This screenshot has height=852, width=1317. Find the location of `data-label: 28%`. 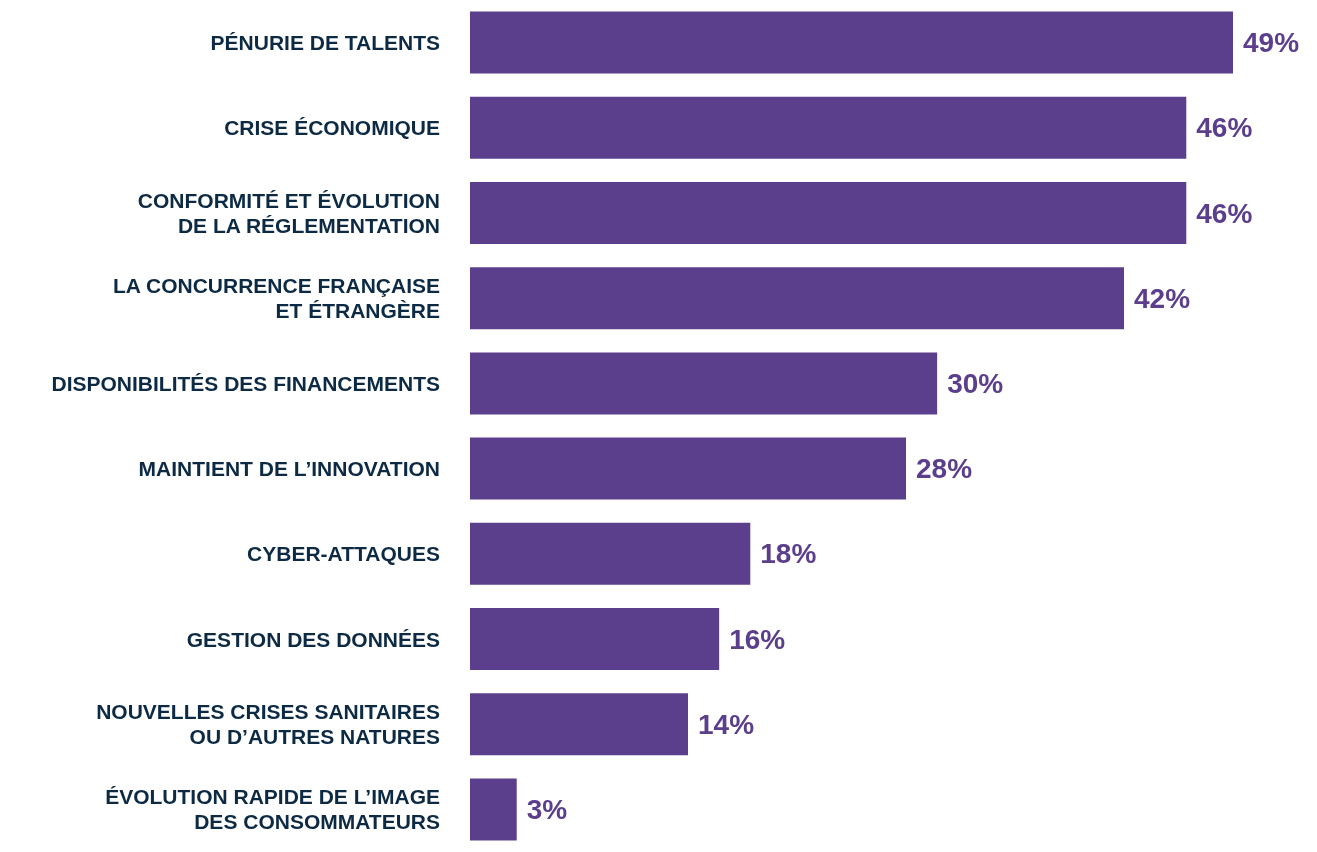

data-label: 28% is located at coordinates (944, 469).